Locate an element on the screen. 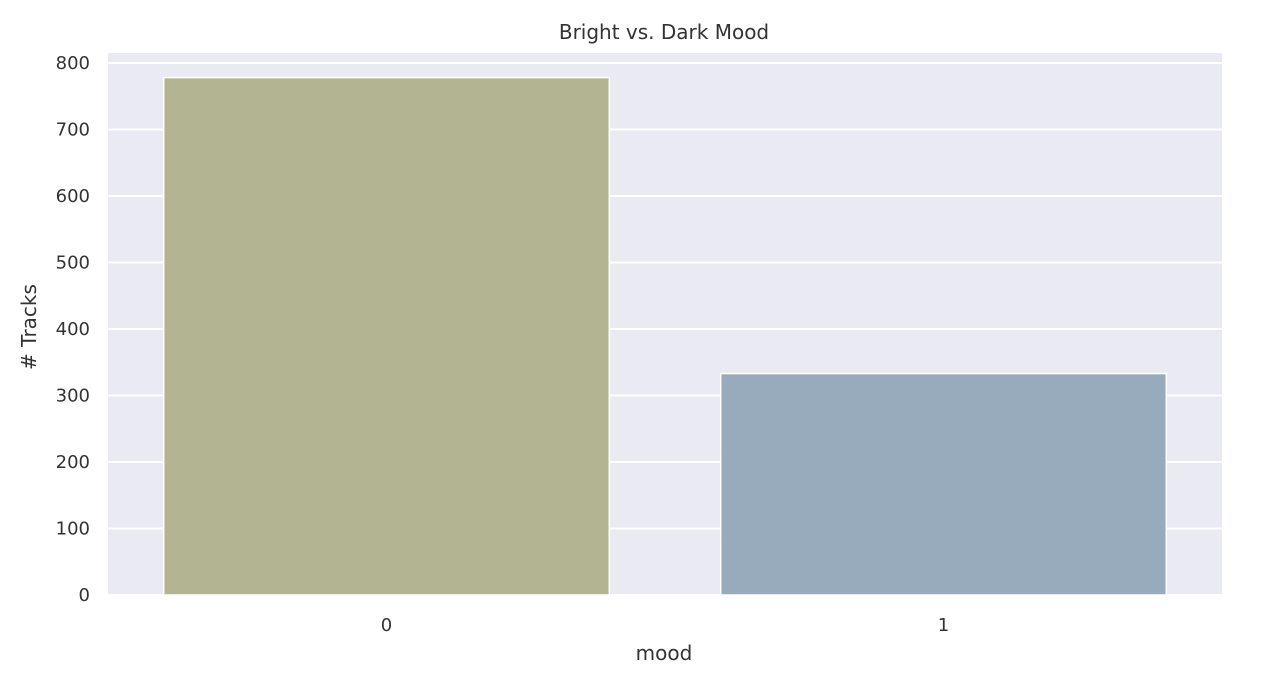 The width and height of the screenshot is (1272, 686). y-tick-label: 200 is located at coordinates (73, 462).